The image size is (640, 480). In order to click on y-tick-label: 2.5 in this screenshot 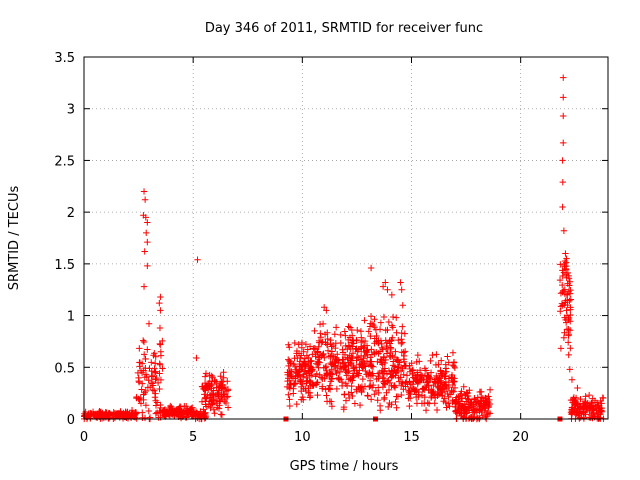, I will do `click(64, 161)`.